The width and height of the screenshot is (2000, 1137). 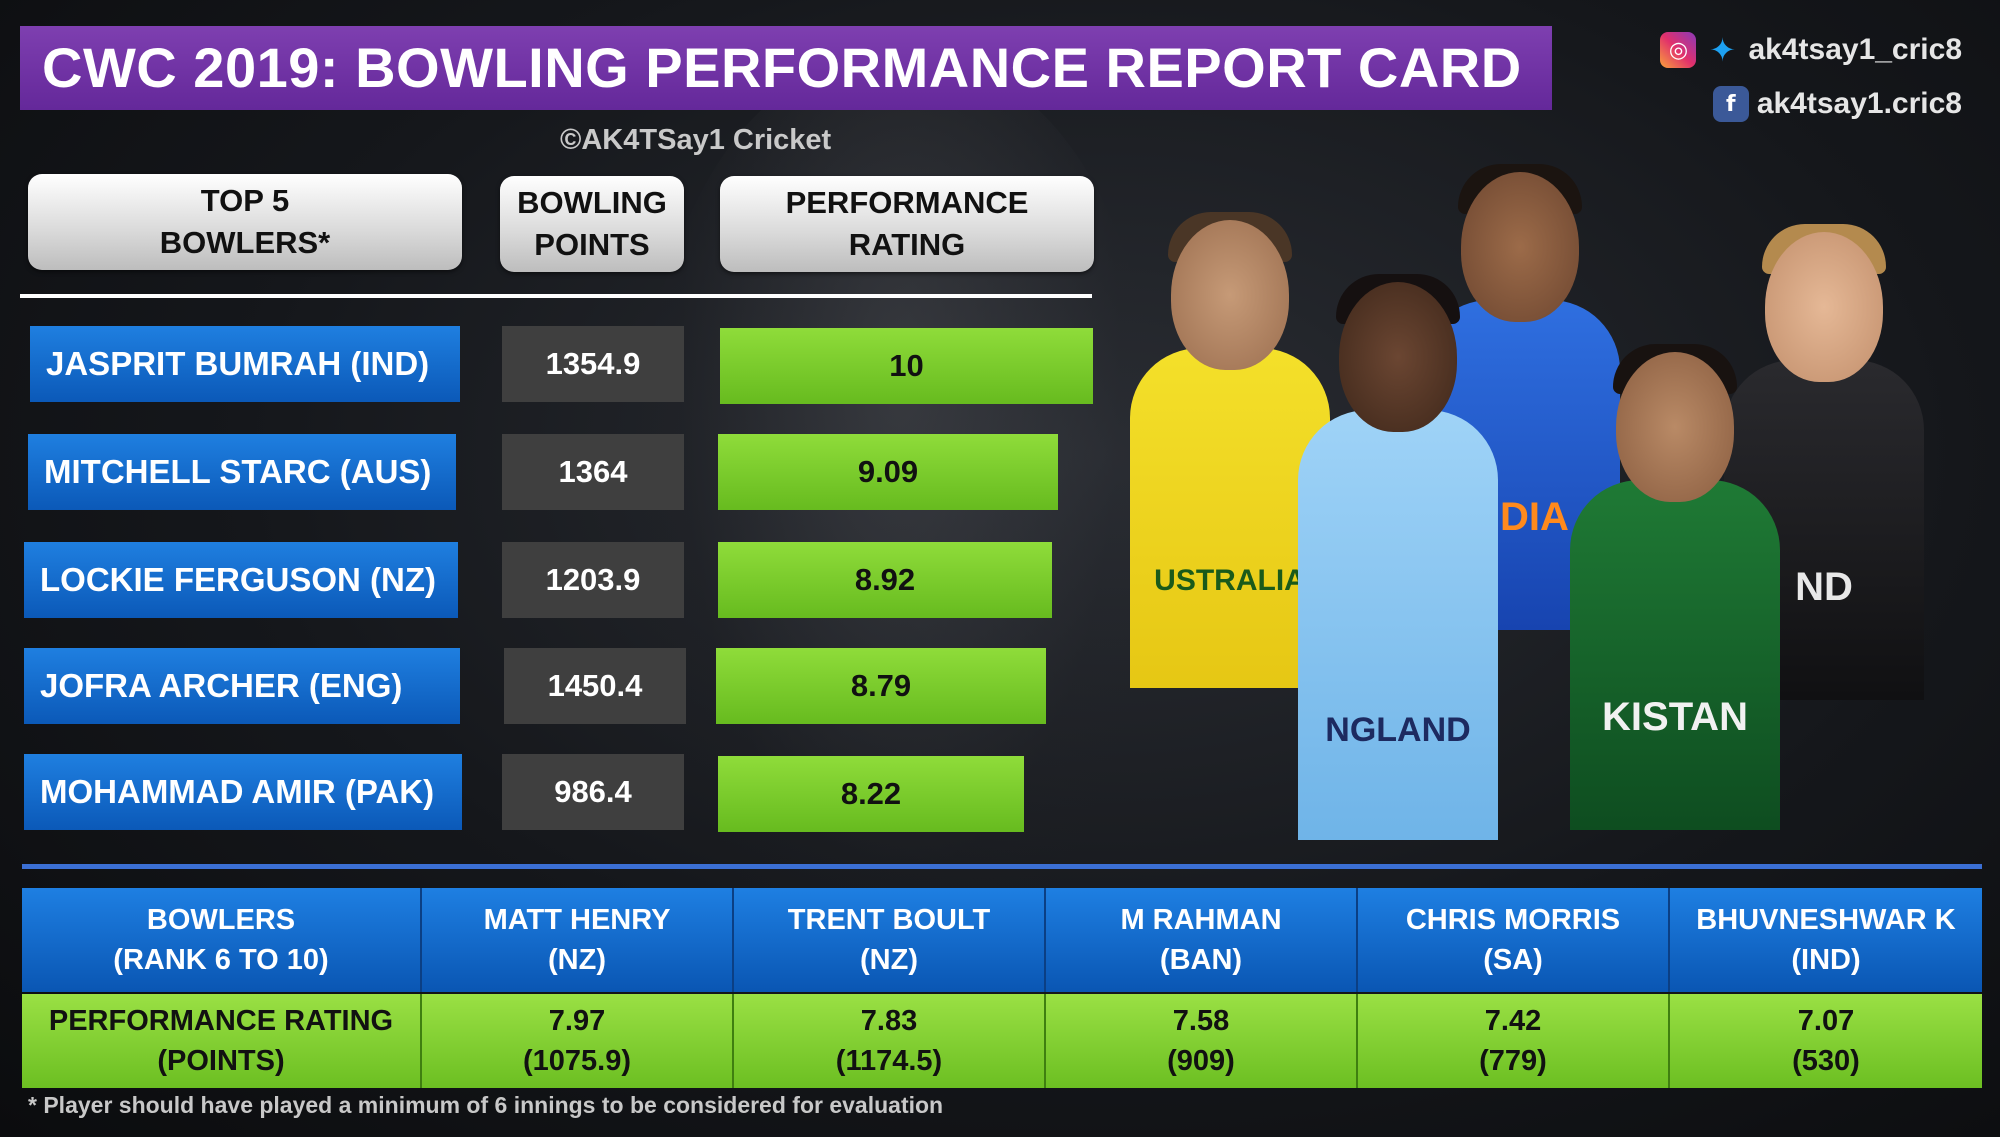 What do you see at coordinates (1826, 960) in the screenshot?
I see `table-bowler-team: (IND)` at bounding box center [1826, 960].